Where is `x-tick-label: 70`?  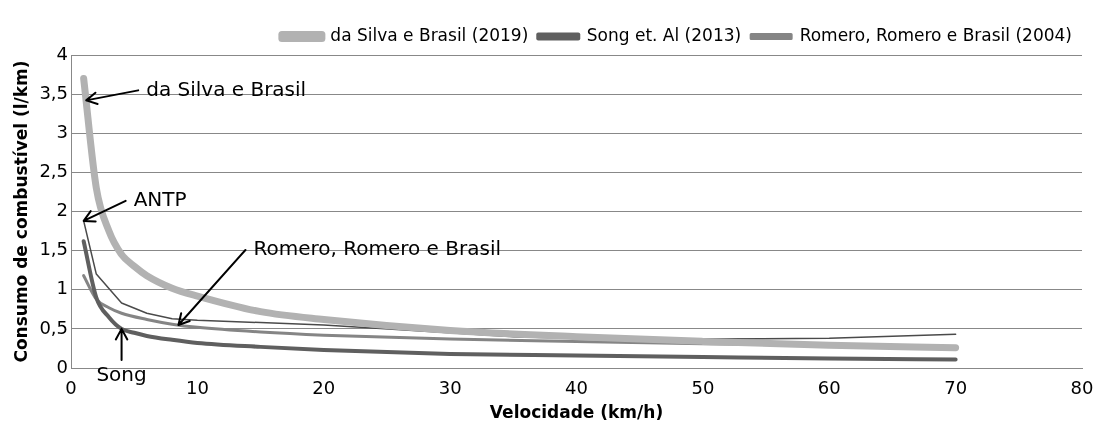 x-tick-label: 70 is located at coordinates (956, 388).